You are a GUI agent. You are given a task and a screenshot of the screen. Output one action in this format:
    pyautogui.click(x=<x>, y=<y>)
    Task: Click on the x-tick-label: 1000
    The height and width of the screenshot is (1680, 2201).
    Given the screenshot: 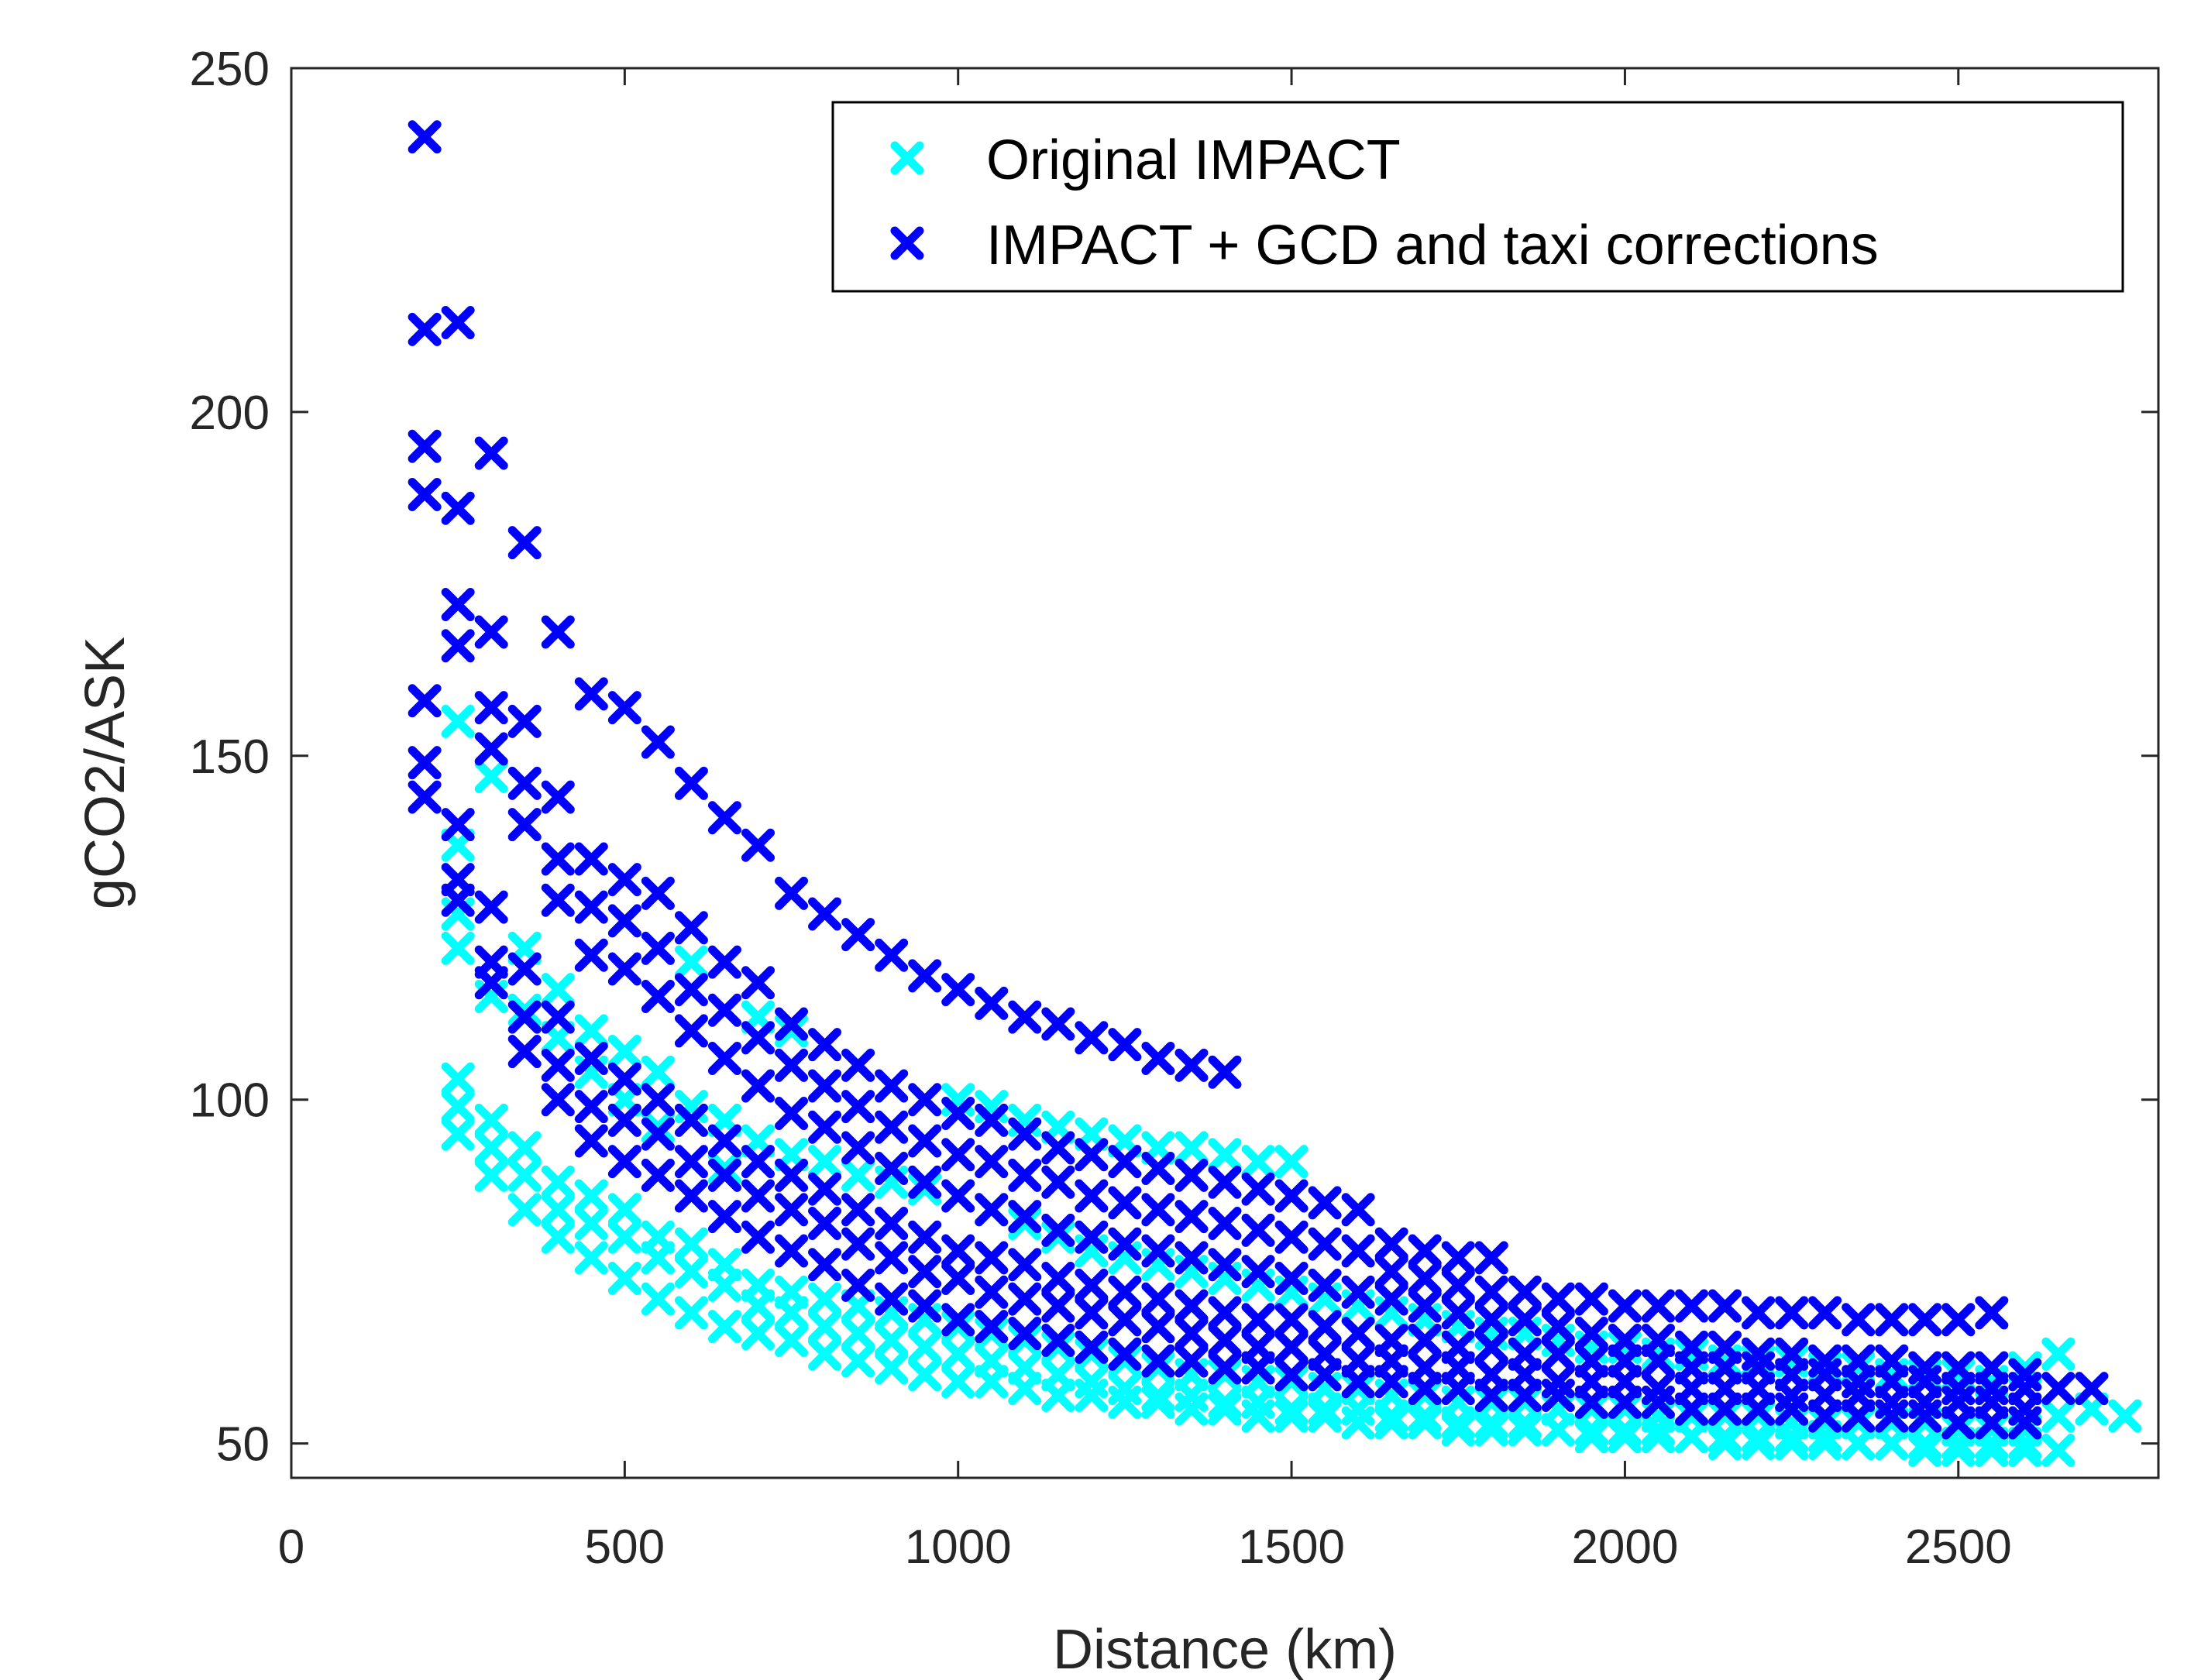 What is the action you would take?
    pyautogui.click(x=958, y=1547)
    